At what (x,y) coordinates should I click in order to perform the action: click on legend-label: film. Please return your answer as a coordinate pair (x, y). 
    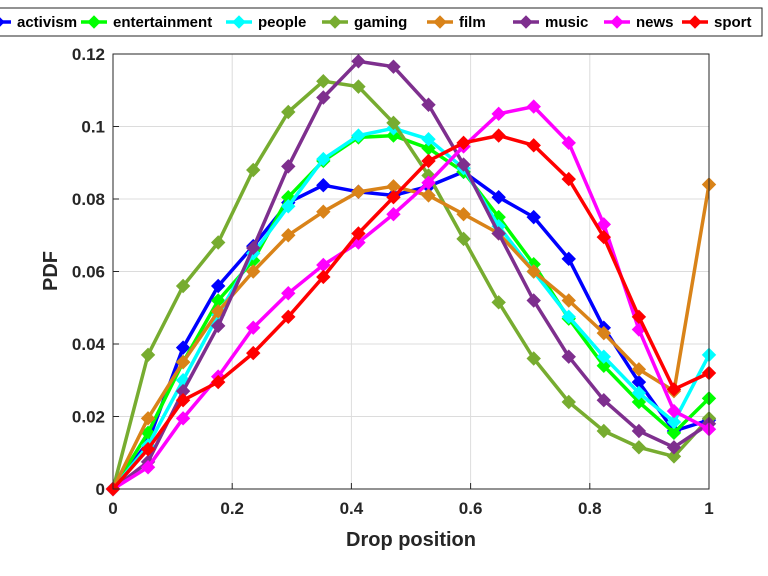
    Looking at the image, I should click on (472, 22).